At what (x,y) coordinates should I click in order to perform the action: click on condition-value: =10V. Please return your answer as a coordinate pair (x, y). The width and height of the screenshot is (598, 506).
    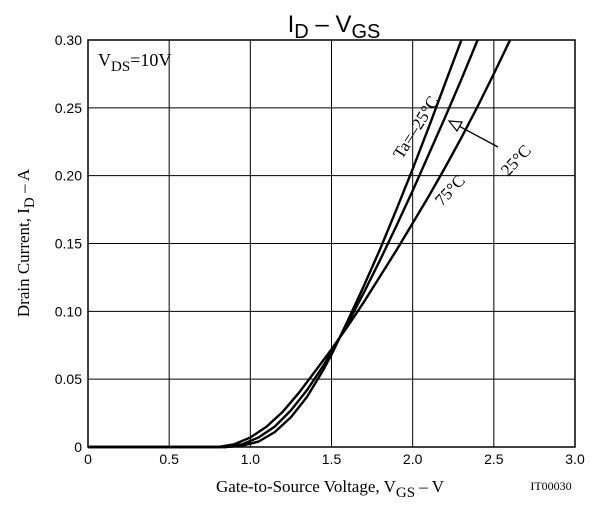
    Looking at the image, I should click on (150, 60).